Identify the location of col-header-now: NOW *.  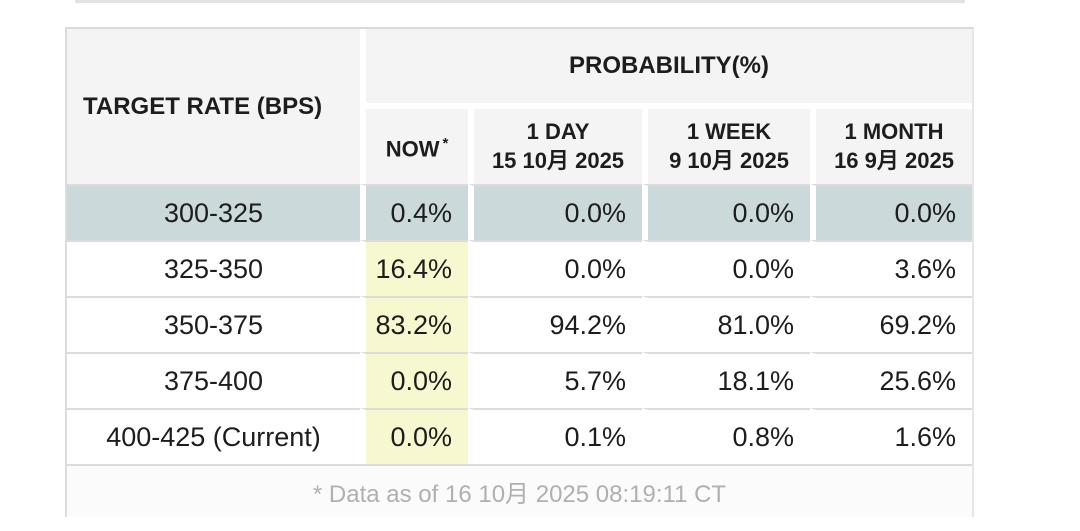
(414, 143).